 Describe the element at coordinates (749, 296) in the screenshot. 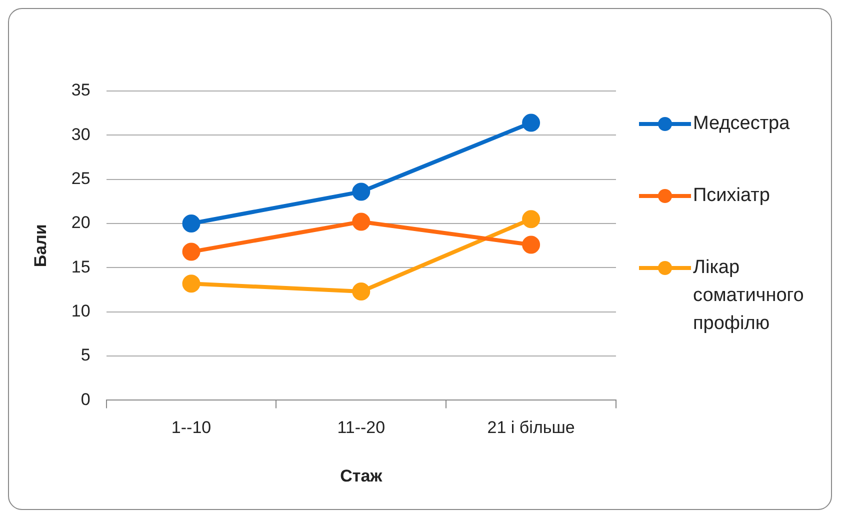

I see `legend-label: Лікар соматичного профілю` at that location.